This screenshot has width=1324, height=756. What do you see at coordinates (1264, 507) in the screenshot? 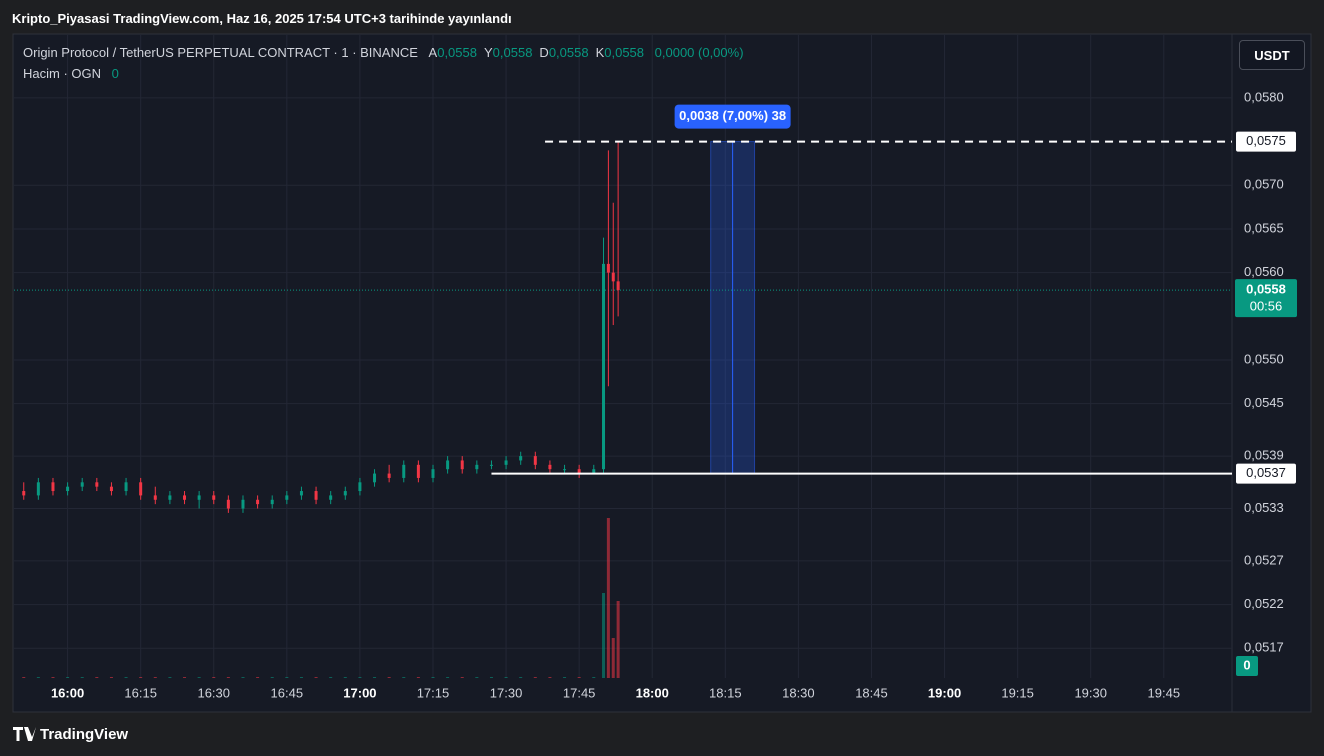
I see `y-tick-label: 0,0533` at bounding box center [1264, 507].